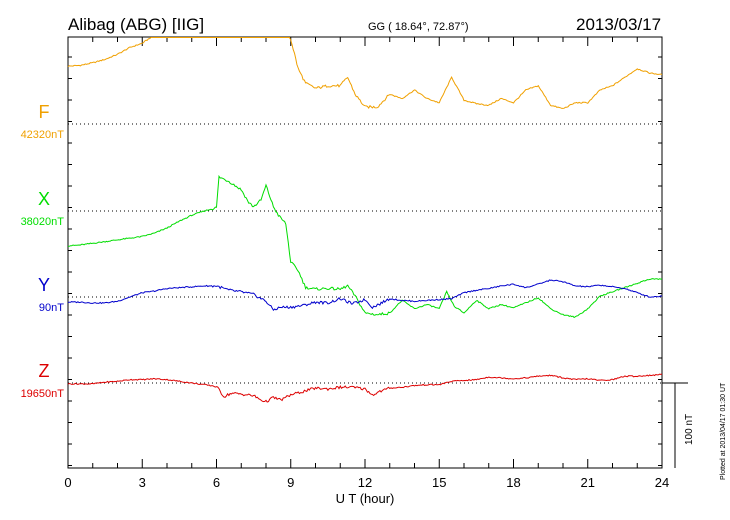 The height and width of the screenshot is (520, 730). I want to click on x-tick-label: 3, so click(142, 482).